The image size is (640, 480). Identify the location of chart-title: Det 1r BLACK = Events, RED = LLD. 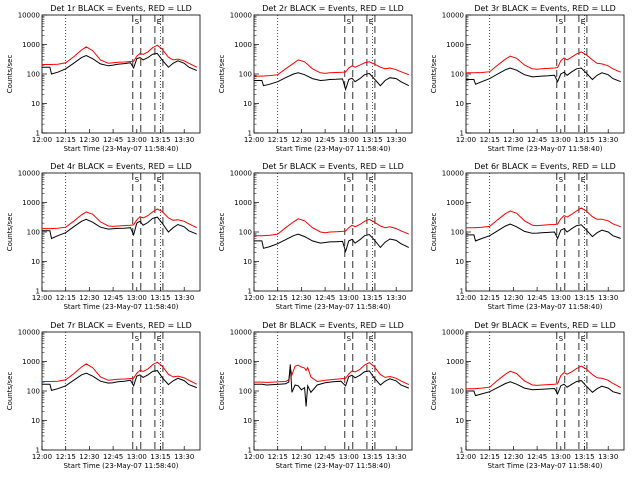
(121, 8).